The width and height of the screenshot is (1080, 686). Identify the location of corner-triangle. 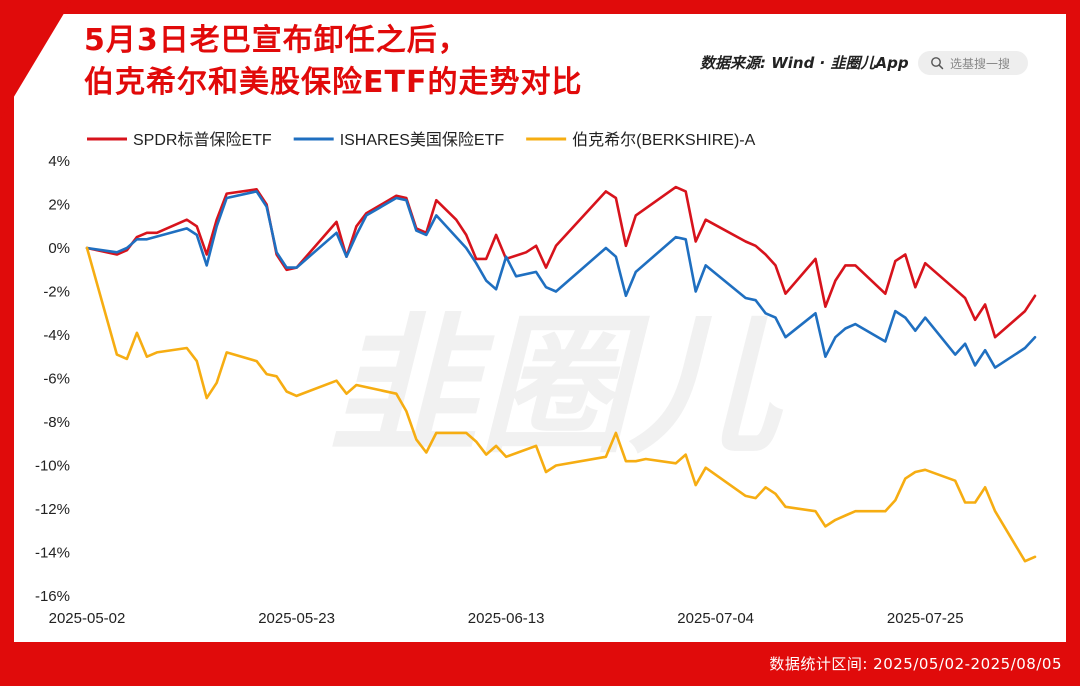
(36, 60).